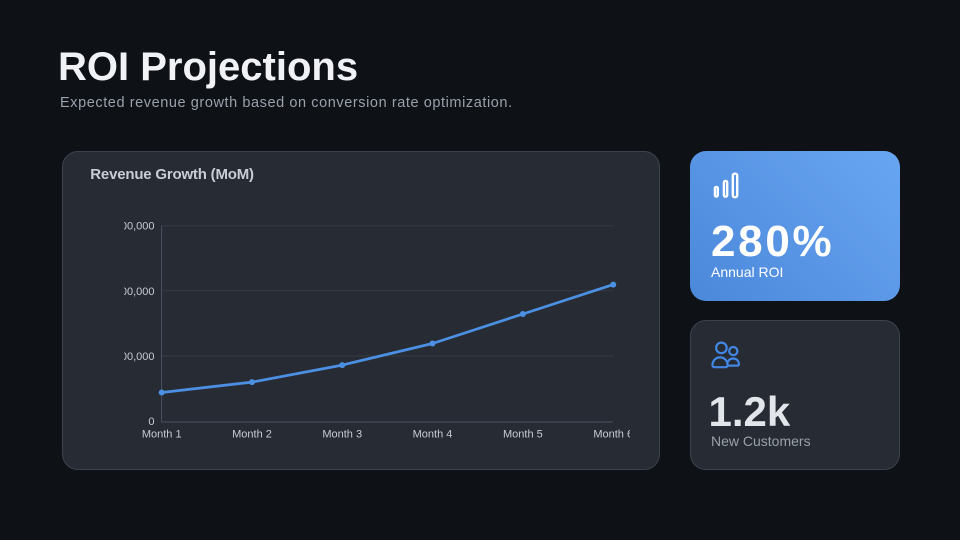  I want to click on svg-text: 100,000, so click(139, 357).